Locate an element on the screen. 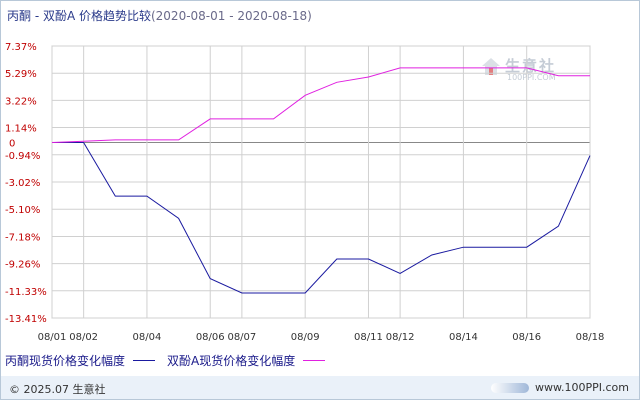  footer-site: www.100PPI.com is located at coordinates (560, 387).